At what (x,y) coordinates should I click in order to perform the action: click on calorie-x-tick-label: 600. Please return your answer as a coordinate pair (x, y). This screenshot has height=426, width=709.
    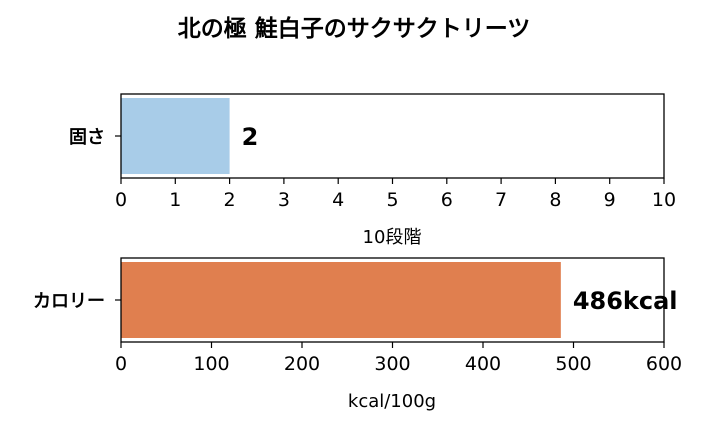
    Looking at the image, I should click on (664, 364).